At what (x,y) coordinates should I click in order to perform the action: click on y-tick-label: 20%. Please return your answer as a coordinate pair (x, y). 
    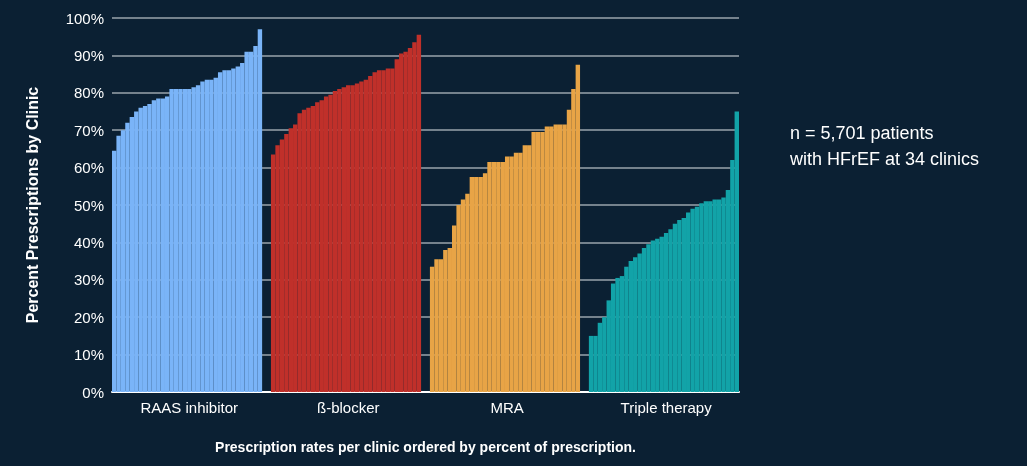
    Looking at the image, I should click on (88, 317).